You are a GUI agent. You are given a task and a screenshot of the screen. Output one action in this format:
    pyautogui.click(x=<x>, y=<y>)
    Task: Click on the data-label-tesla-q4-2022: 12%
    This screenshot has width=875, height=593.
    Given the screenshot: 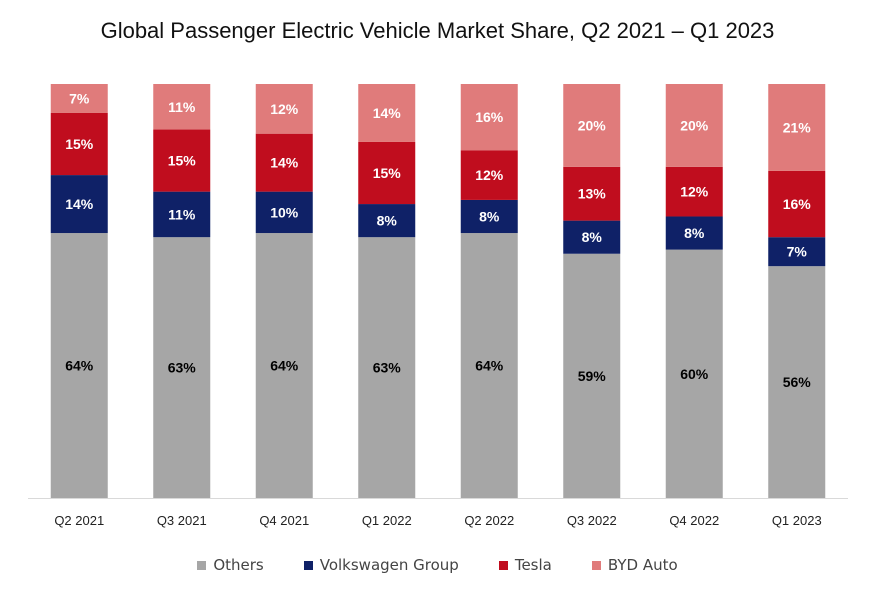 What is the action you would take?
    pyautogui.click(x=694, y=192)
    